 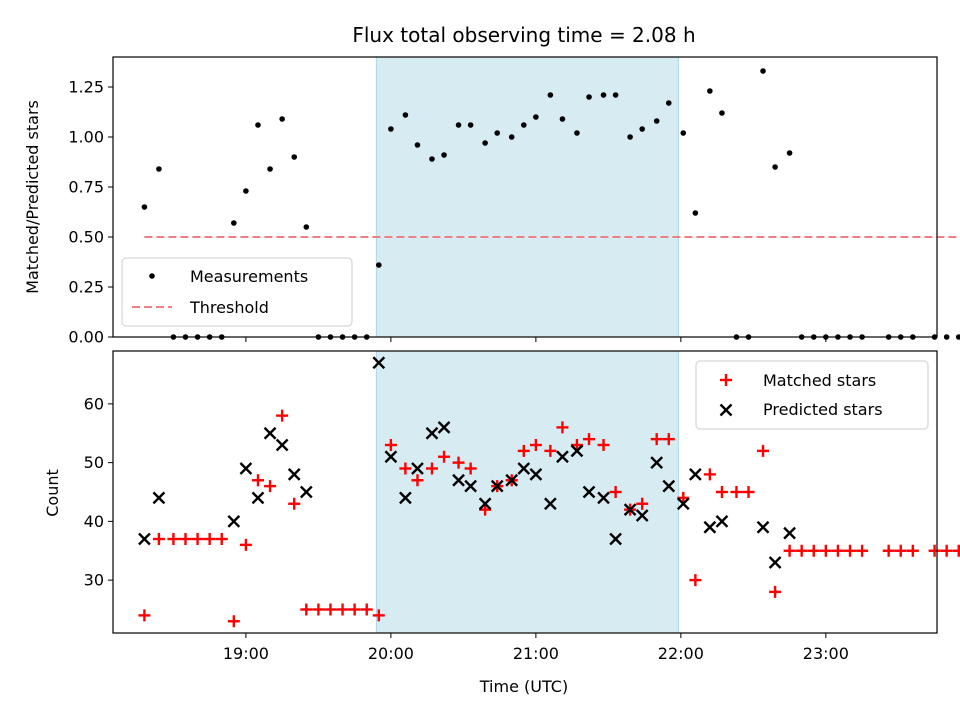 What do you see at coordinates (246, 653) in the screenshot?
I see `bottom-x-tick-label: 19:00` at bounding box center [246, 653].